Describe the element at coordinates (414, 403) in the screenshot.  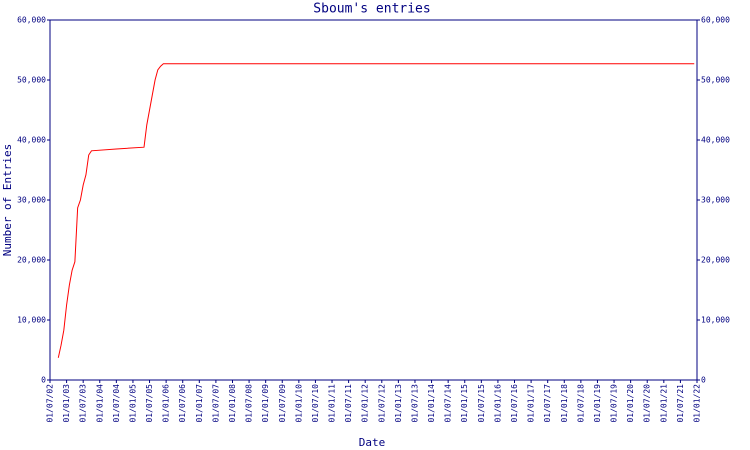
I see `x-tick-label: 01/07/13` at that location.